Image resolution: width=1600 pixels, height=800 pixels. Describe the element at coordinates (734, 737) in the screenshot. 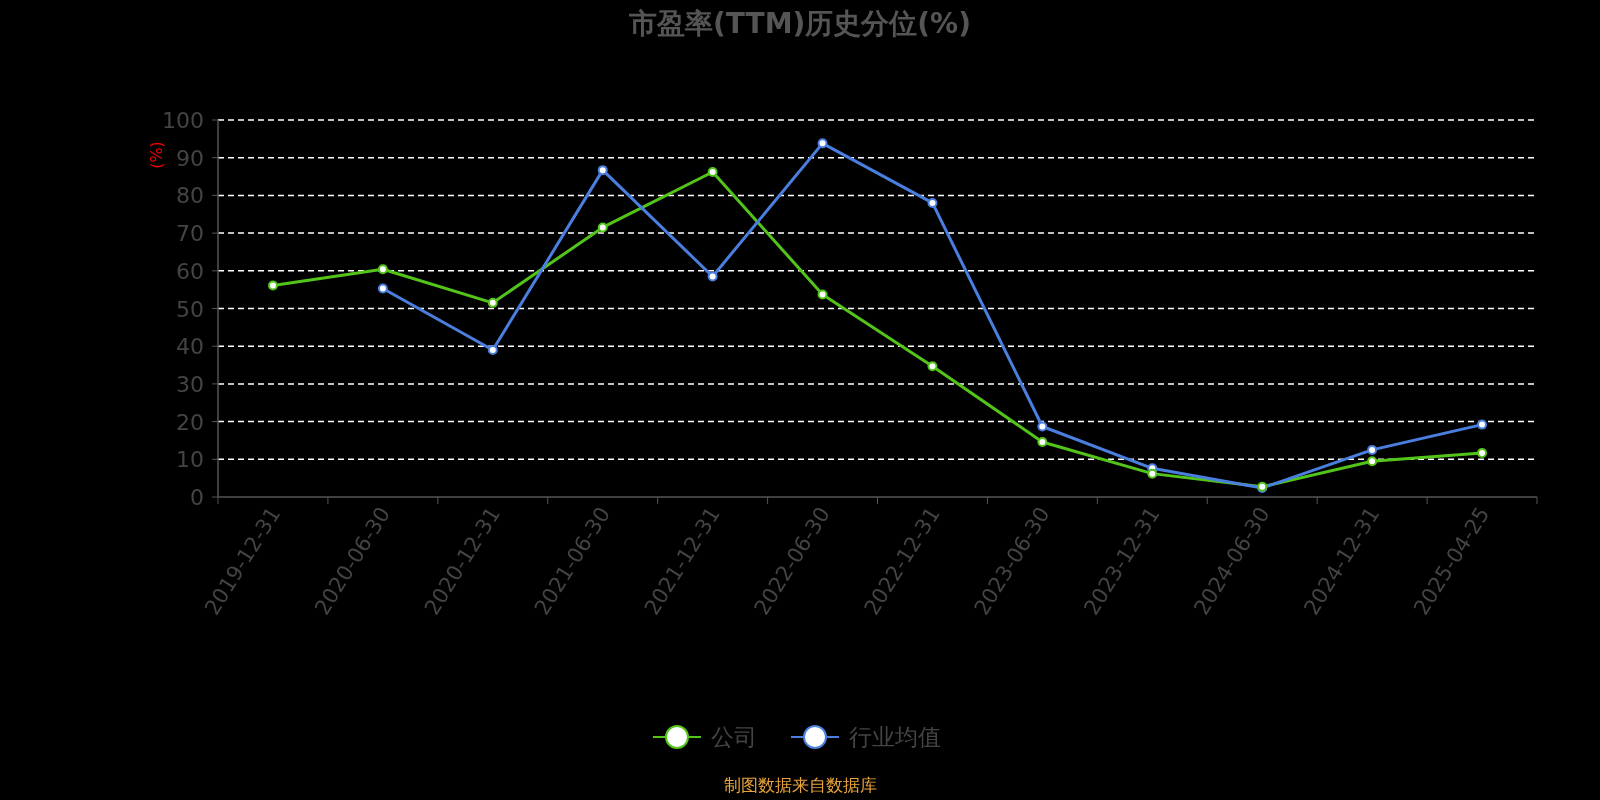

I see `legend-label: 公司` at that location.